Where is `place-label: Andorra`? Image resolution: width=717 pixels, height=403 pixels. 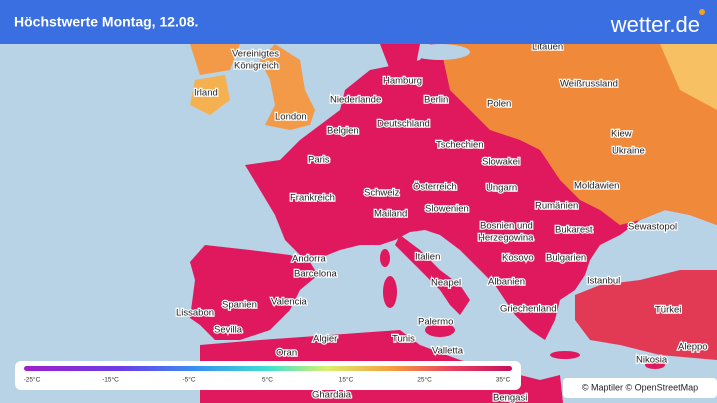
place-label: Andorra is located at coordinates (309, 259).